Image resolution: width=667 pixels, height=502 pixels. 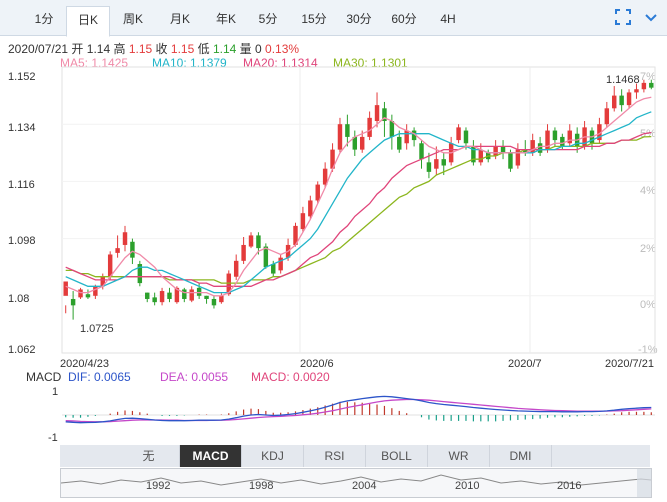 I want to click on tab-1min: 1分, so click(x=44, y=19).